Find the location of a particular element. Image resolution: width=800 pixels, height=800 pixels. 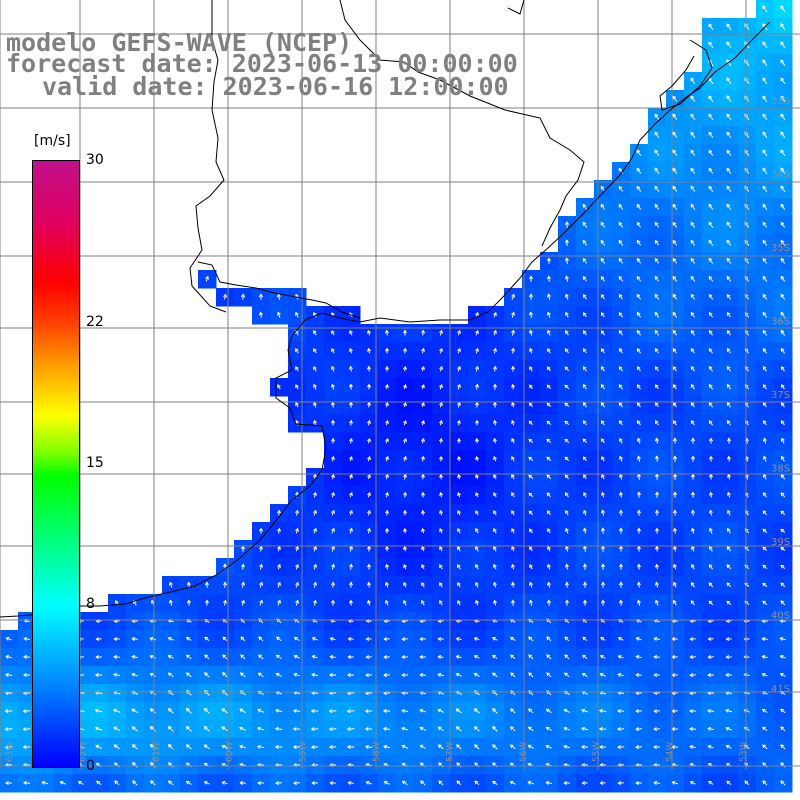

longitude-label: 57W is located at coordinates (450, 752).